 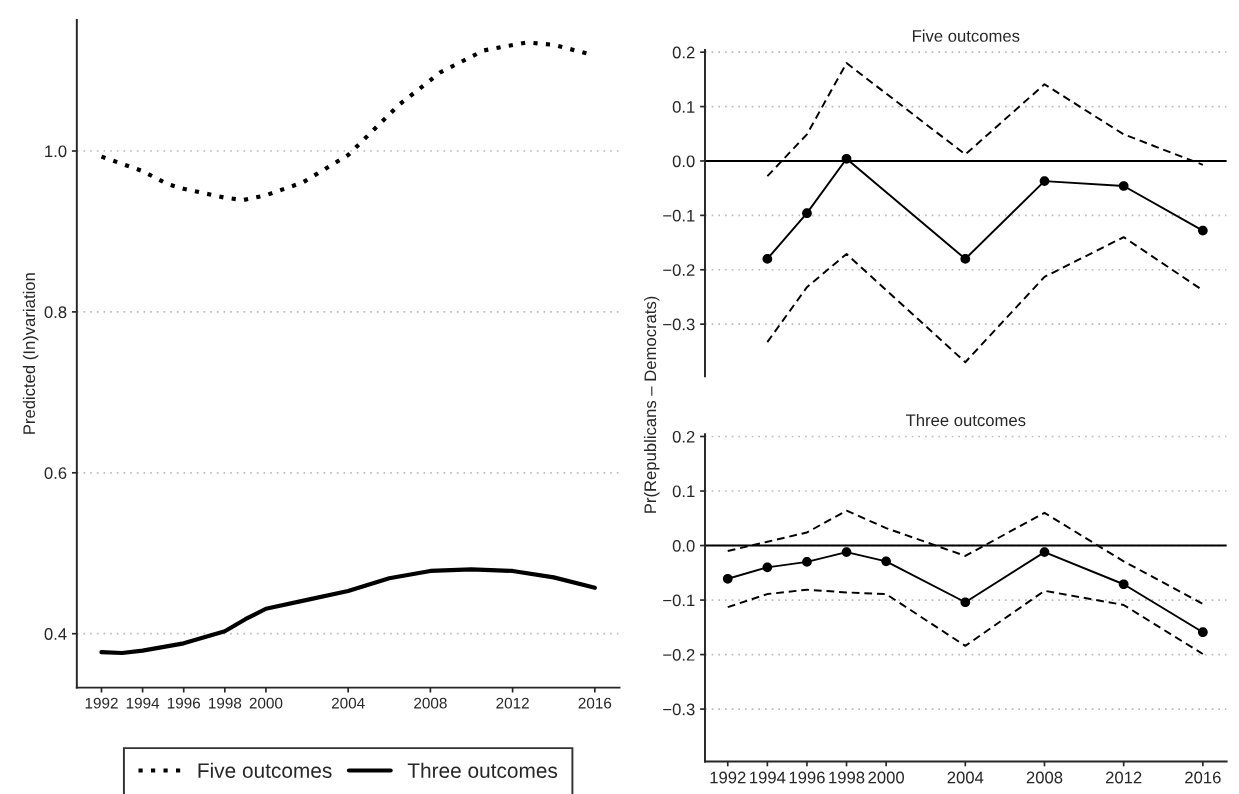 What do you see at coordinates (56, 151) in the screenshot?
I see `y-tick-label: 1.0` at bounding box center [56, 151].